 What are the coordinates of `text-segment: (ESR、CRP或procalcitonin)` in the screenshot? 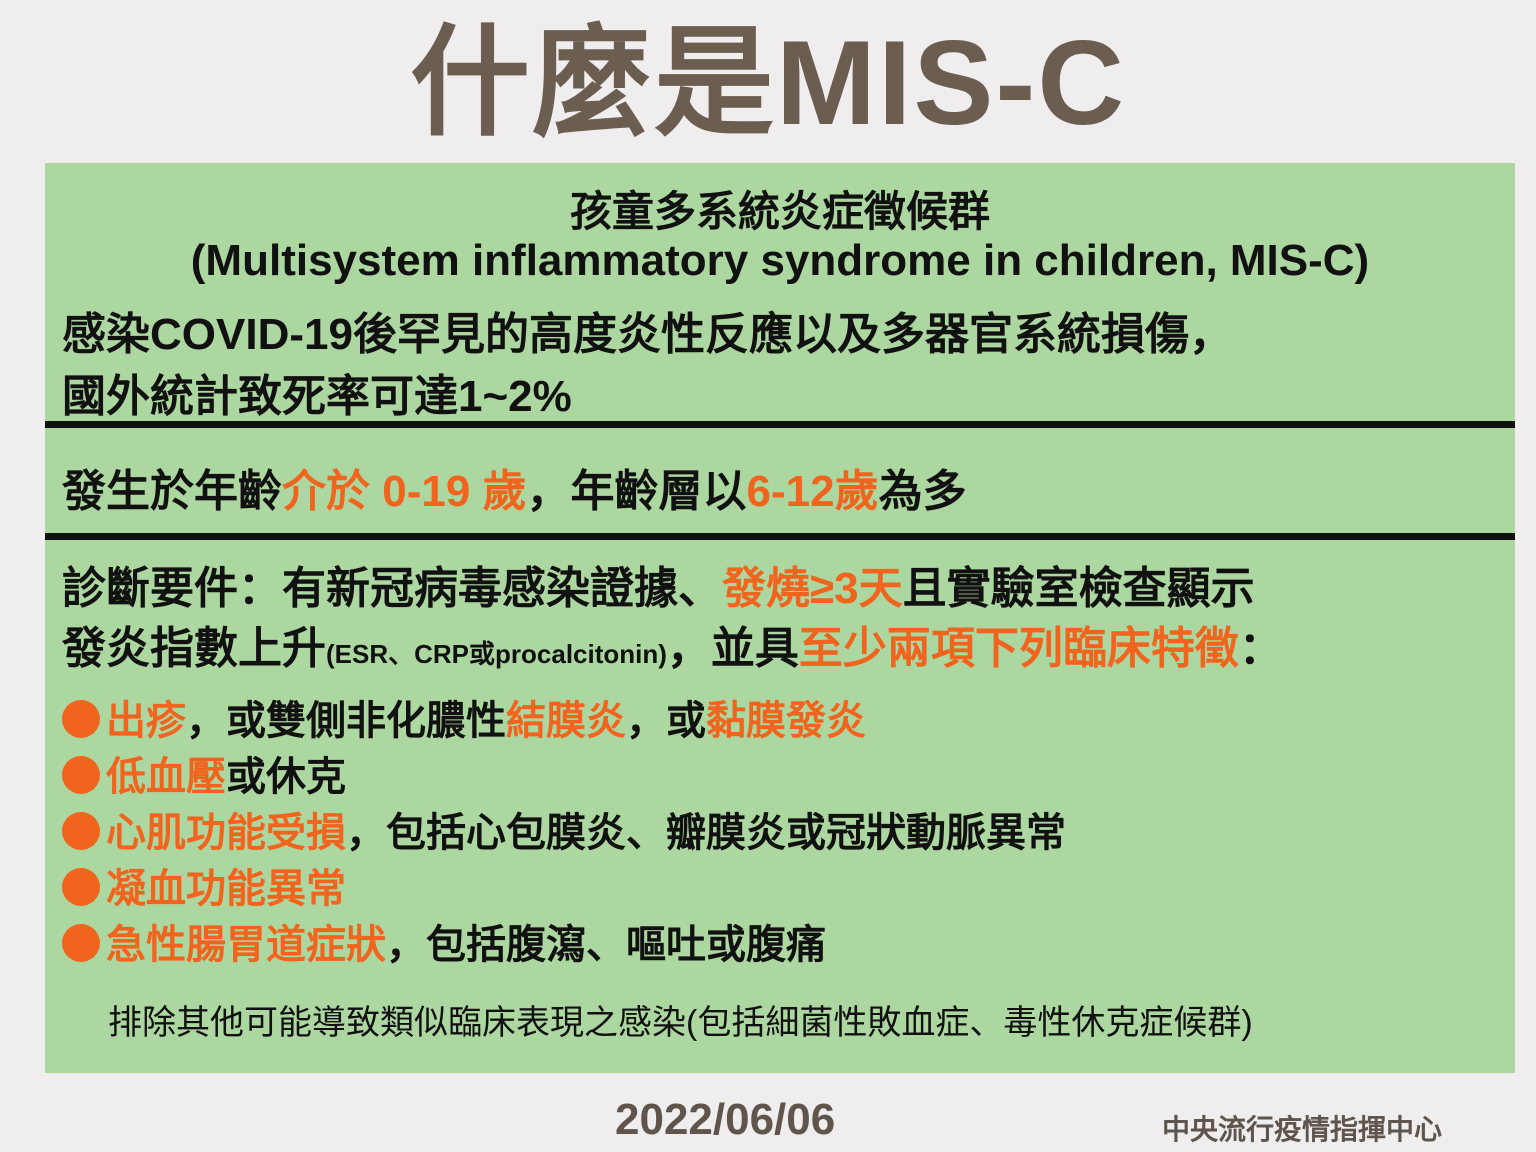 It's located at (496, 654).